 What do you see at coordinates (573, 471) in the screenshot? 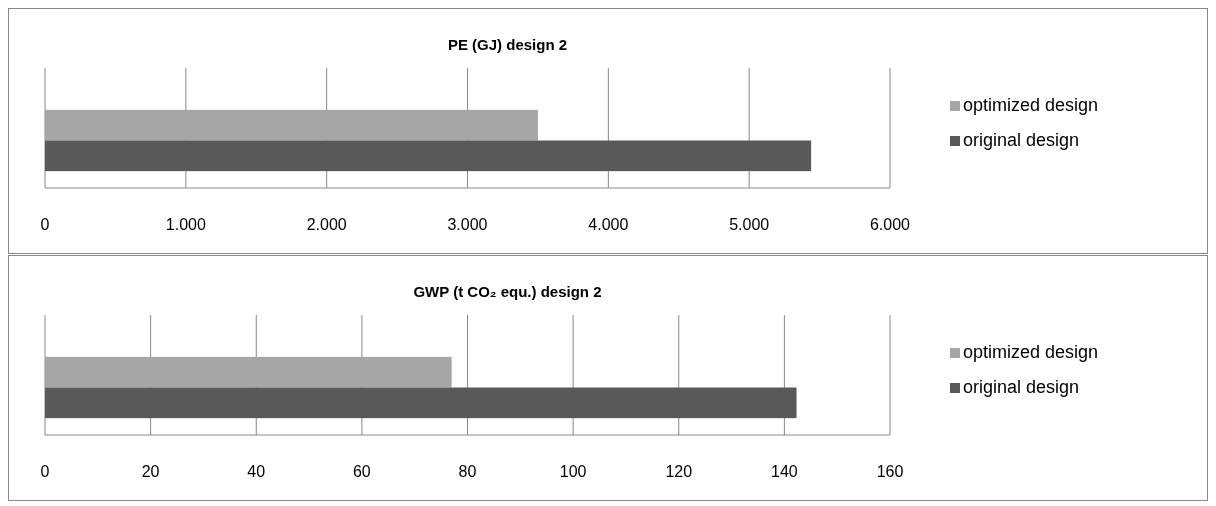
I see `x-tick-label: 100` at bounding box center [573, 471].